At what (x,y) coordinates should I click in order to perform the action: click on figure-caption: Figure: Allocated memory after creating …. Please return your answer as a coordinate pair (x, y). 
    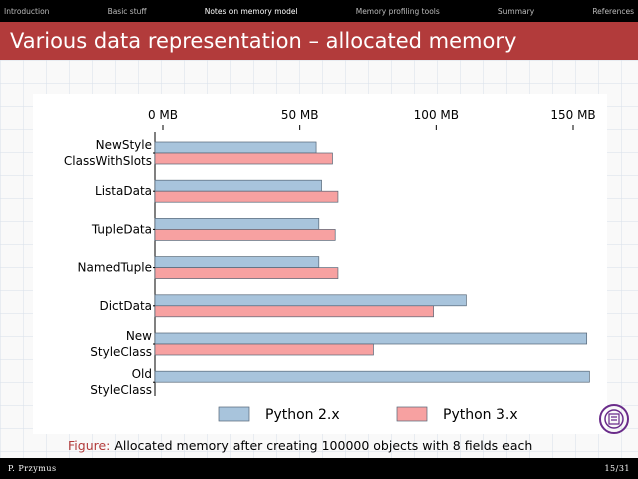
    Looking at the image, I should click on (300, 445).